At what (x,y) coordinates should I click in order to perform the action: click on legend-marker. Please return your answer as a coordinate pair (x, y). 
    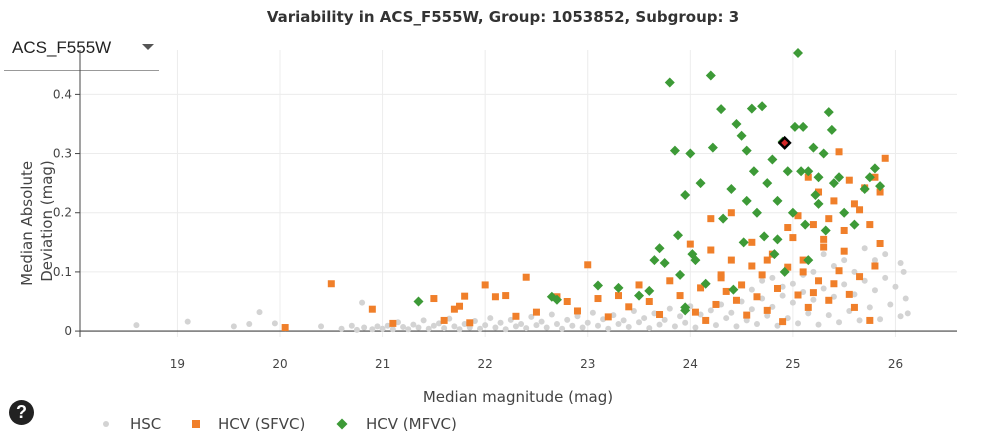
    Looking at the image, I should click on (196, 424).